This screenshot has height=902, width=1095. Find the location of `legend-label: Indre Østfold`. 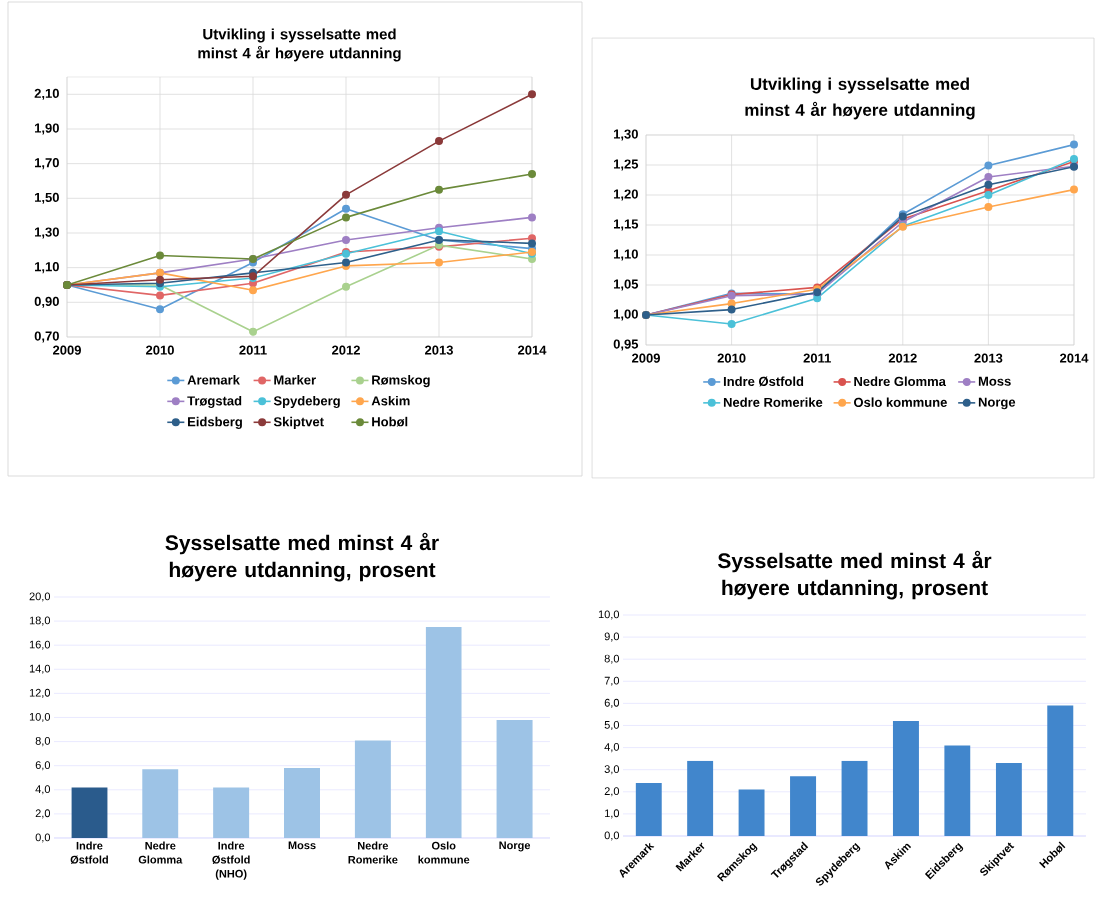

legend-label: Indre Østfold is located at coordinates (763, 381).